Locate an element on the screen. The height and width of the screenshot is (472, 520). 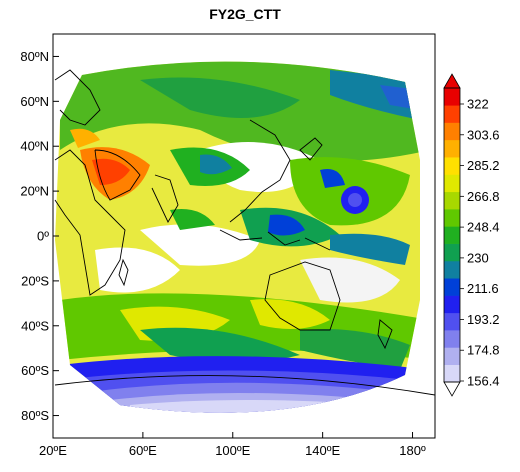
colorbar-label: 174.8 is located at coordinates (483, 350).